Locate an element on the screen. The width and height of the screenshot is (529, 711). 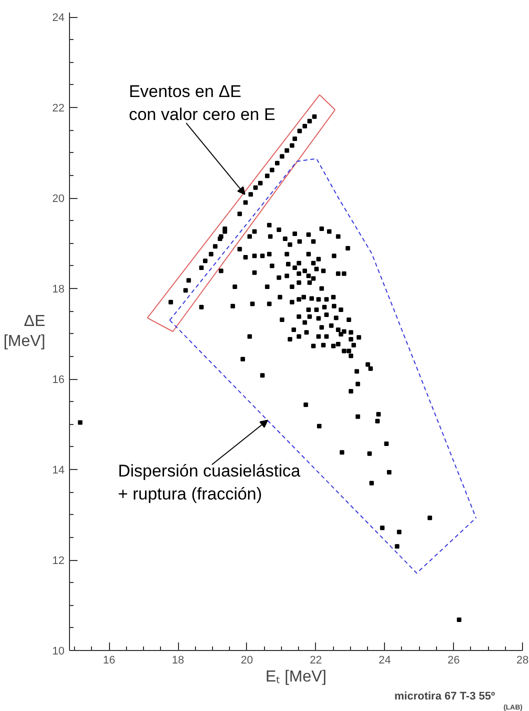
y-tick-label: 10 is located at coordinates (58, 652).